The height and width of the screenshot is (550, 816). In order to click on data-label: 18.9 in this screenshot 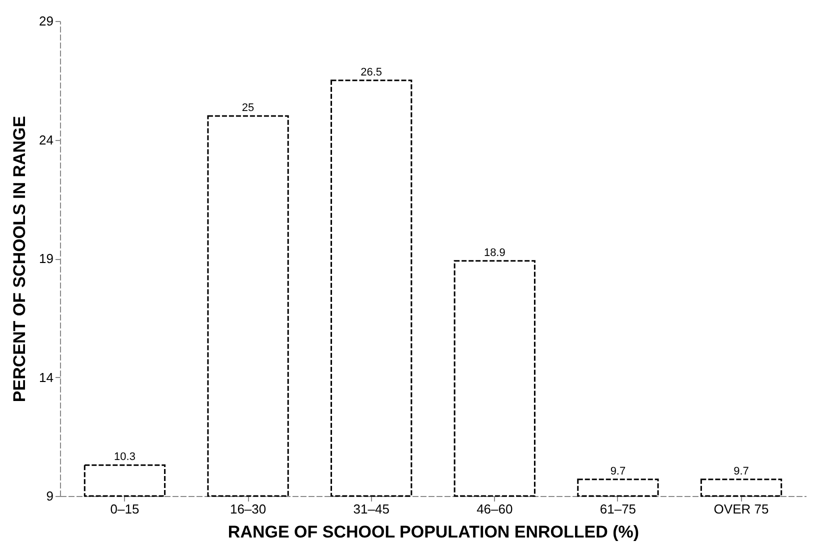, I will do `click(495, 252)`.